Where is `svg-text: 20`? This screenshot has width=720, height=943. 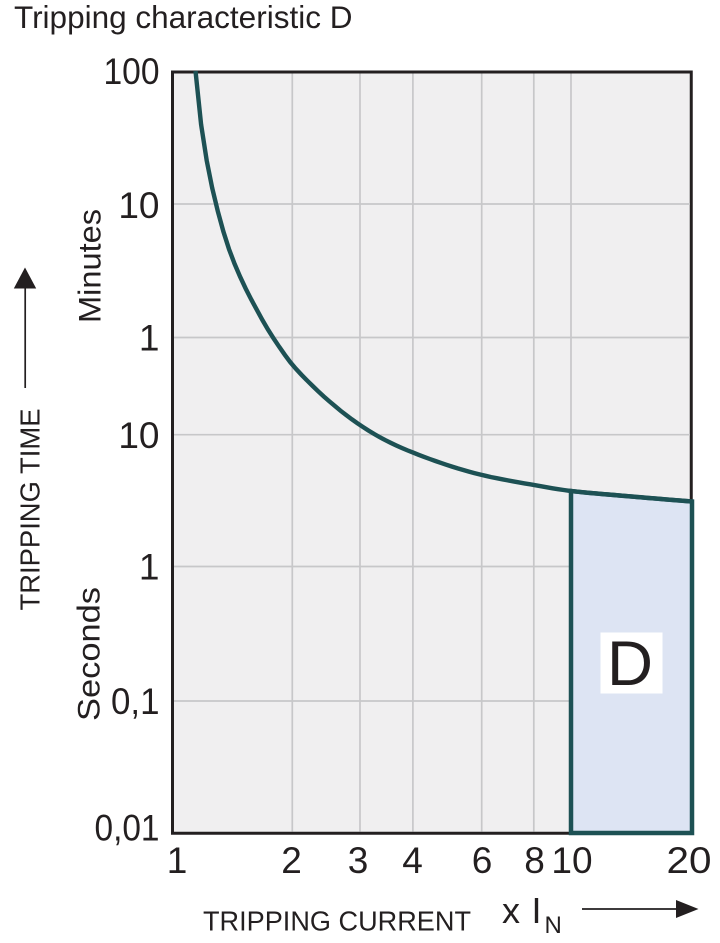 svg-text: 20 is located at coordinates (689, 860).